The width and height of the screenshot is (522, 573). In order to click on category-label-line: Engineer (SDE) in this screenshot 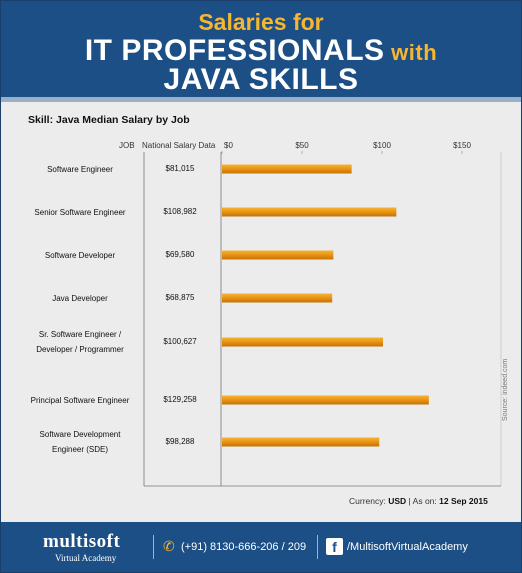, I will do `click(80, 449)`.